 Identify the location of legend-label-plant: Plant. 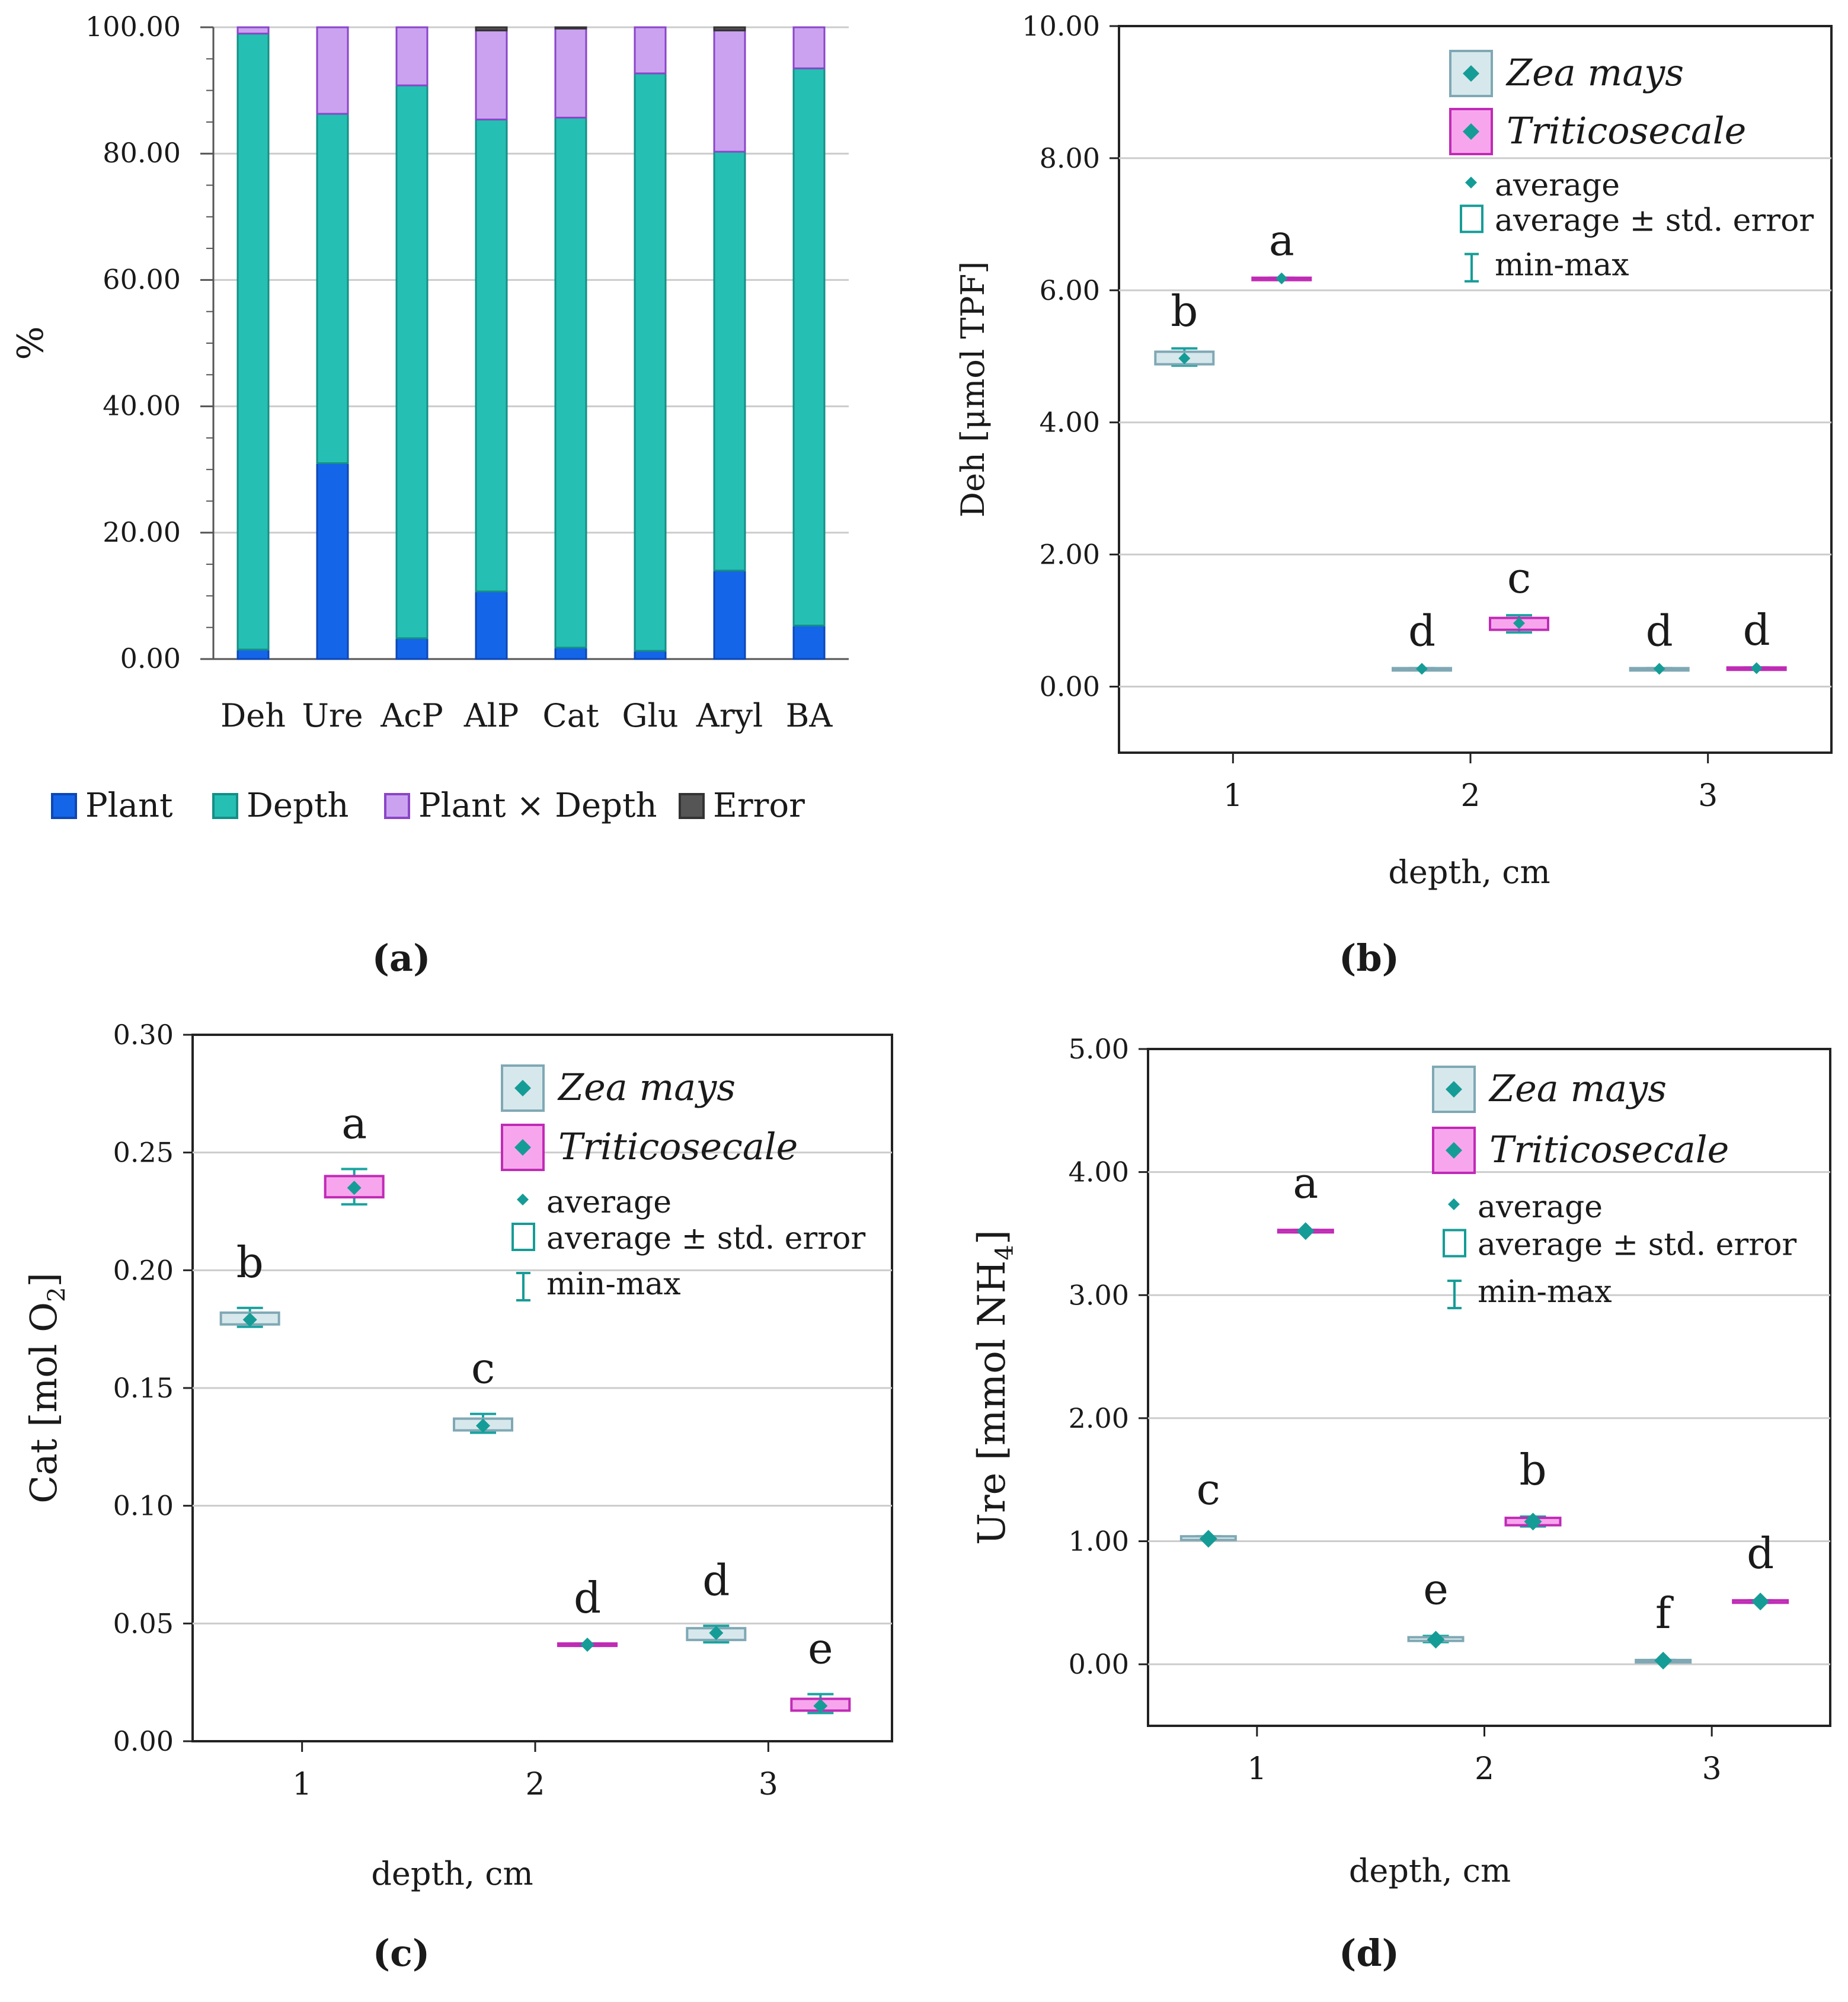
(129, 805).